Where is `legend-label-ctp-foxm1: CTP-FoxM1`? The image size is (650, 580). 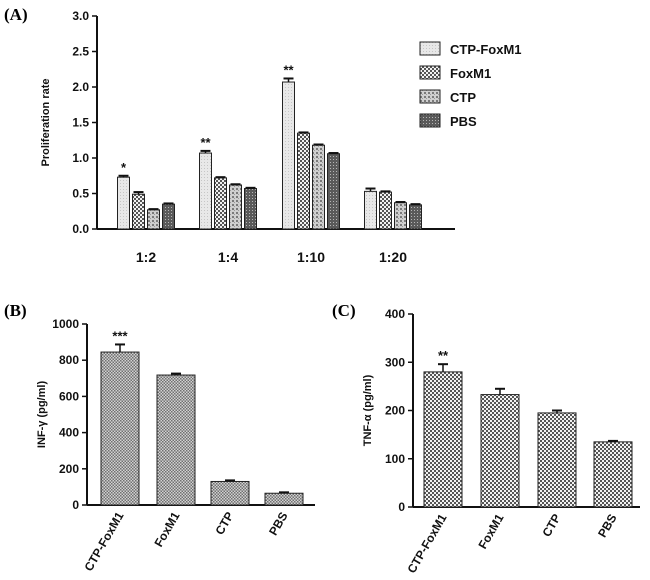
legend-label-ctp-foxm1: CTP-FoxM1 is located at coordinates (486, 49).